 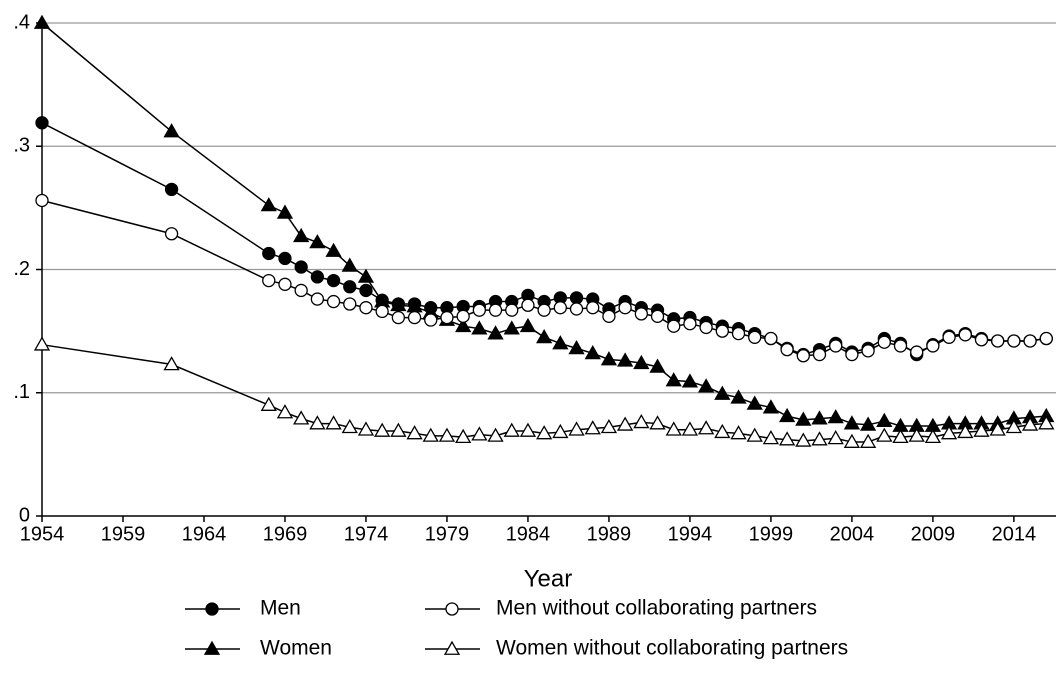 I want to click on y-tick-label: .1, so click(x=21, y=392).